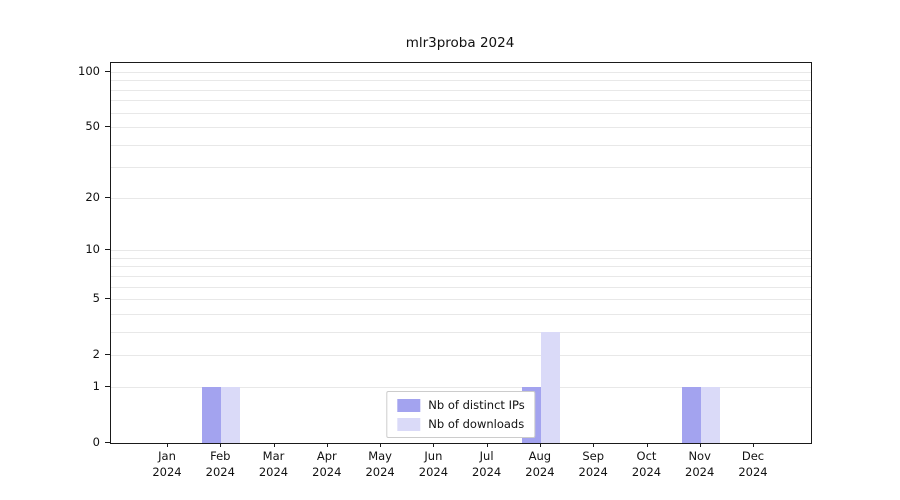 This screenshot has width=900, height=500. Describe the element at coordinates (486, 464) in the screenshot. I see `x-tick-label: Jul 2024` at that location.